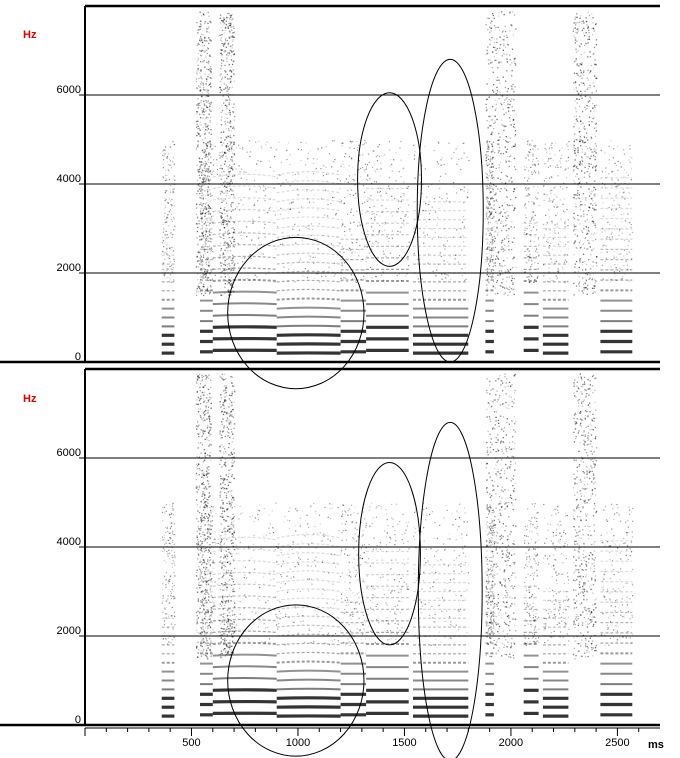 The width and height of the screenshot is (680, 758). What do you see at coordinates (308, 191) in the screenshot?
I see `harmonic-stroke` at bounding box center [308, 191].